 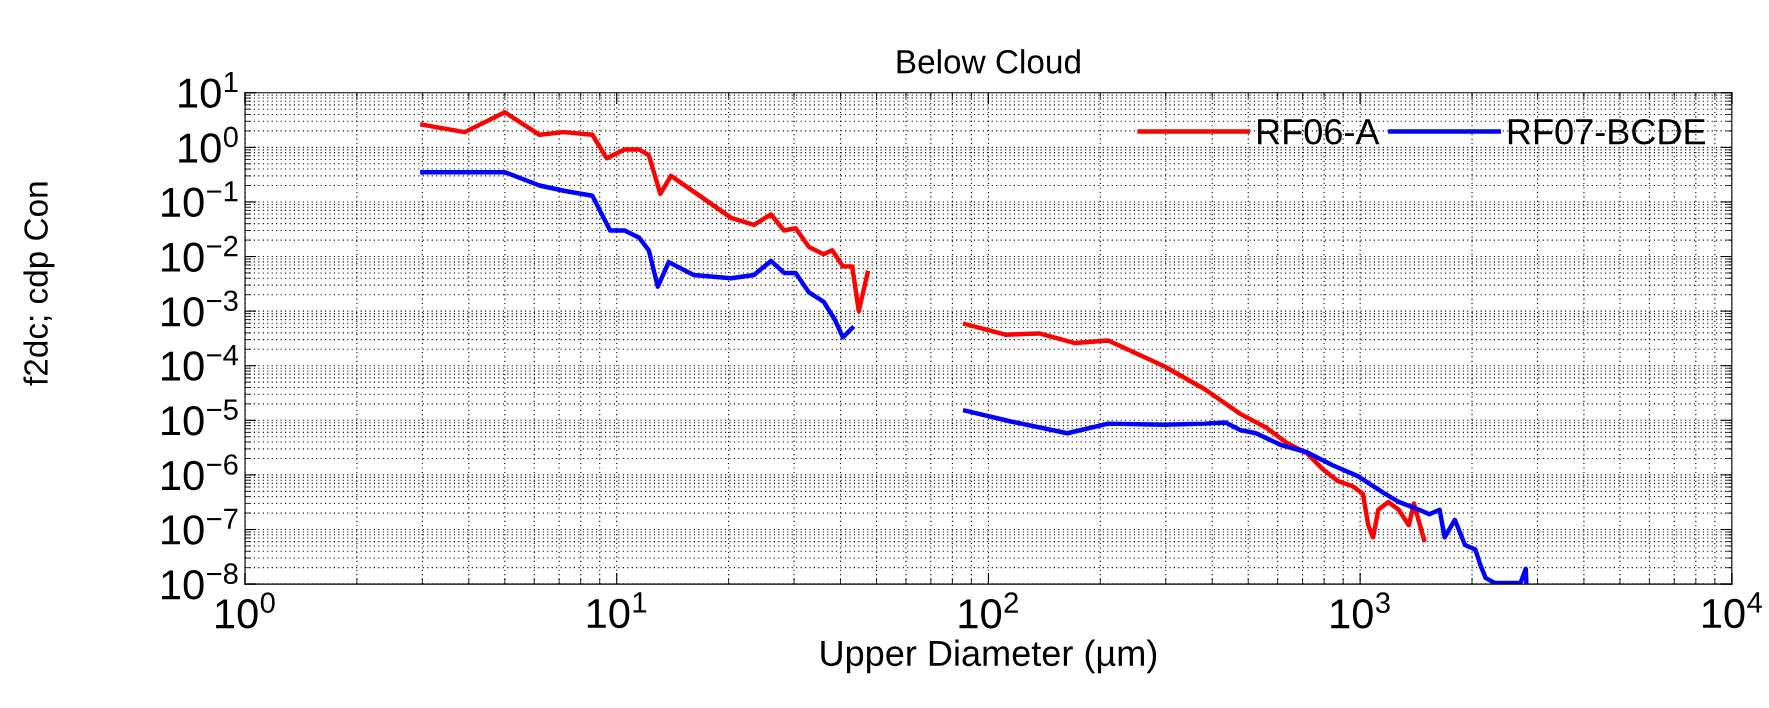 What do you see at coordinates (200, 526) in the screenshot?
I see `y-tick-label: 10$^{−7}$` at bounding box center [200, 526].